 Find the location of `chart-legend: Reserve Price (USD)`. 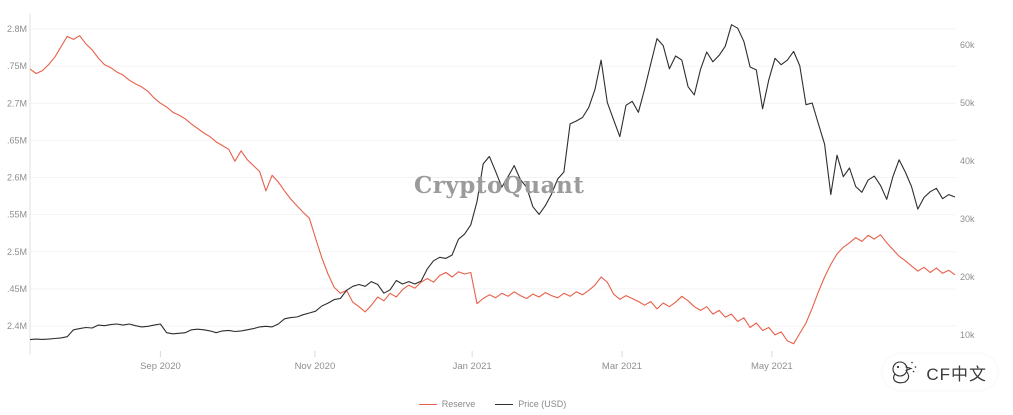

chart-legend: Reserve Price (USD) is located at coordinates (492, 404).